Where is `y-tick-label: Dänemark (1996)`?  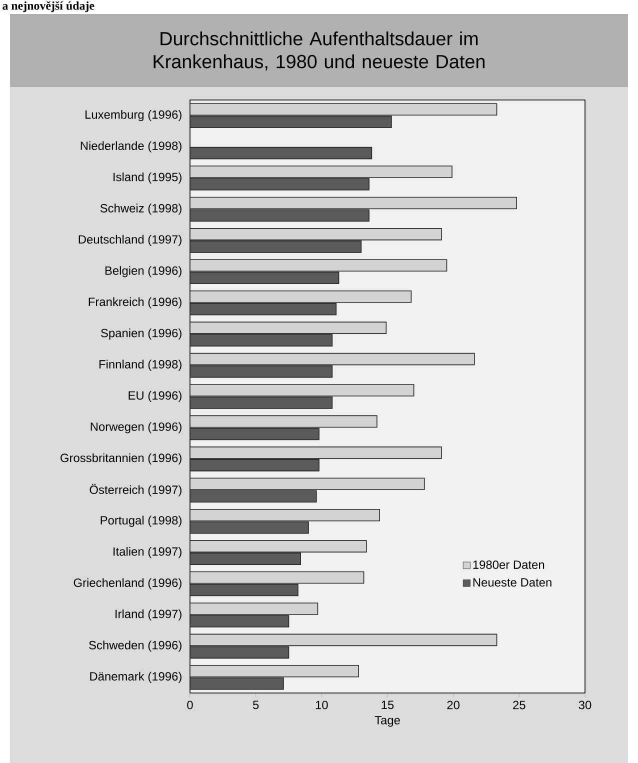
y-tick-label: Dänemark (1996) is located at coordinates (136, 677).